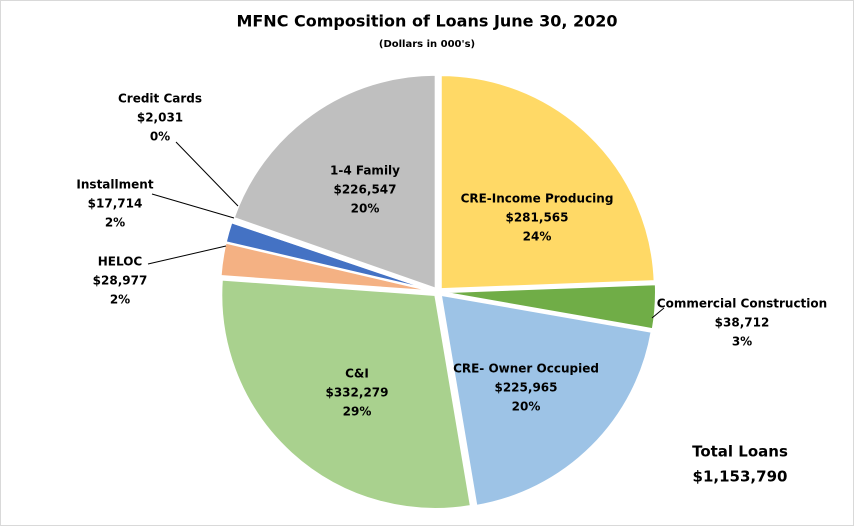 This screenshot has height=526, width=854. I want to click on slice-label: C&I, so click(357, 374).